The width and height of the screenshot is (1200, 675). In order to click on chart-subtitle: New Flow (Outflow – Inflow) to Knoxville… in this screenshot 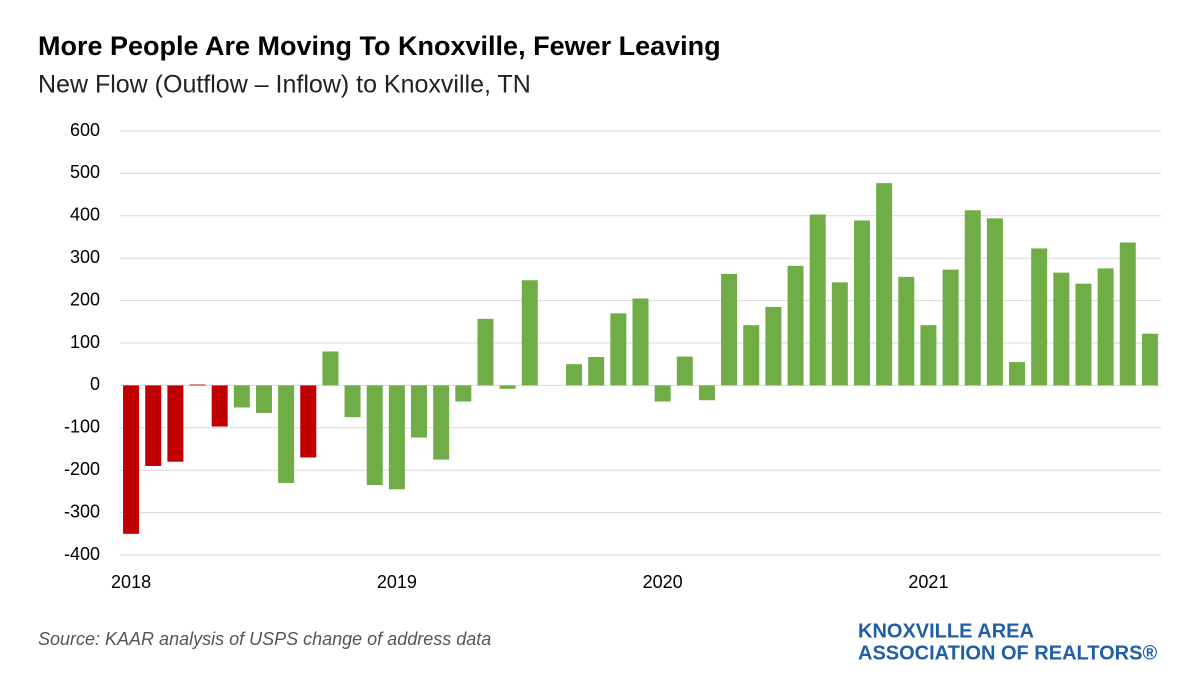, I will do `click(284, 85)`.